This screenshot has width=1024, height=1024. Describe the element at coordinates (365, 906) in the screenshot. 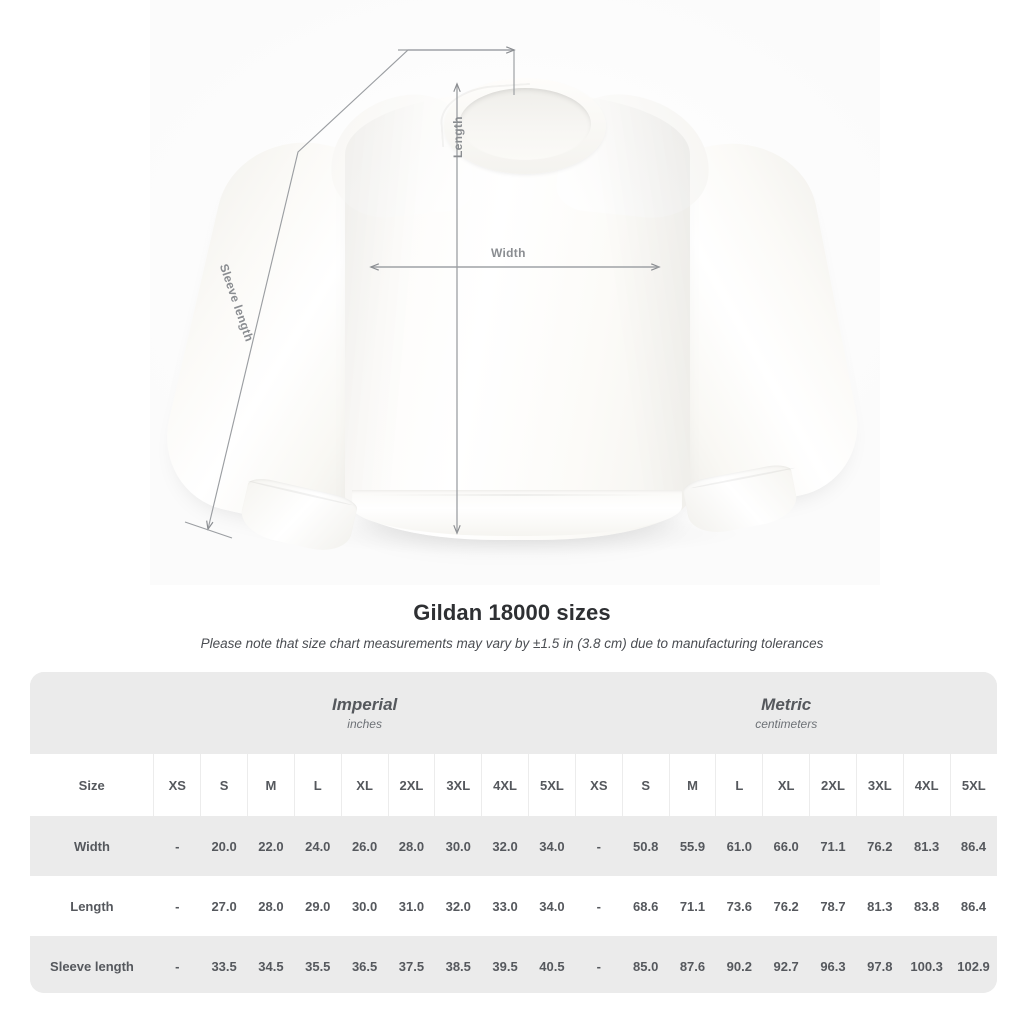

I see `cell-length-imperial-xl: 30.0` at that location.